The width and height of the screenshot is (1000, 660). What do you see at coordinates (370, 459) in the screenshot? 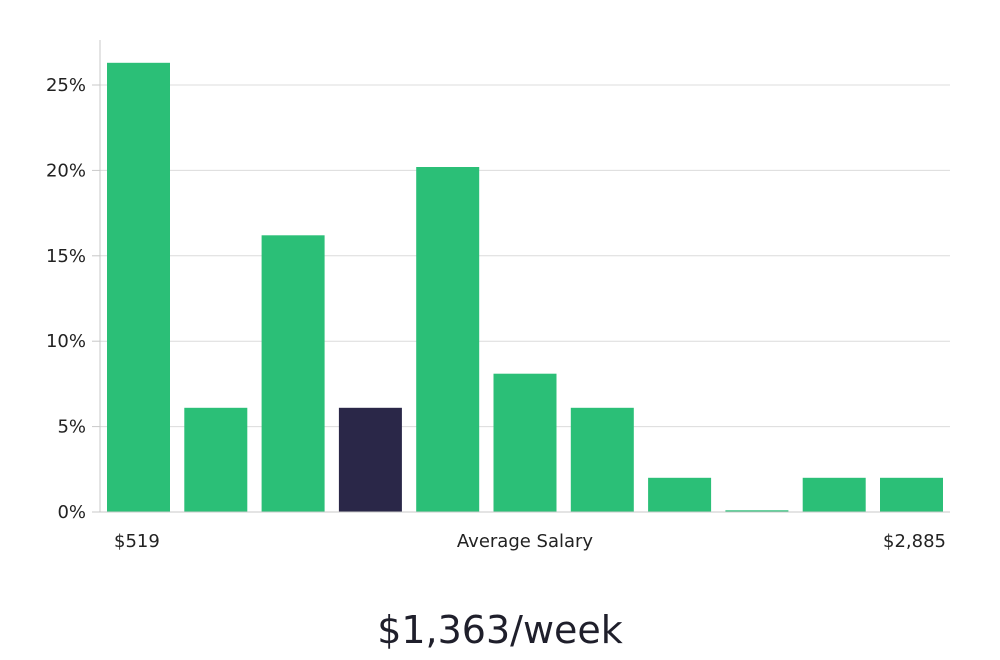
I see `highlighted-bar` at bounding box center [370, 459].